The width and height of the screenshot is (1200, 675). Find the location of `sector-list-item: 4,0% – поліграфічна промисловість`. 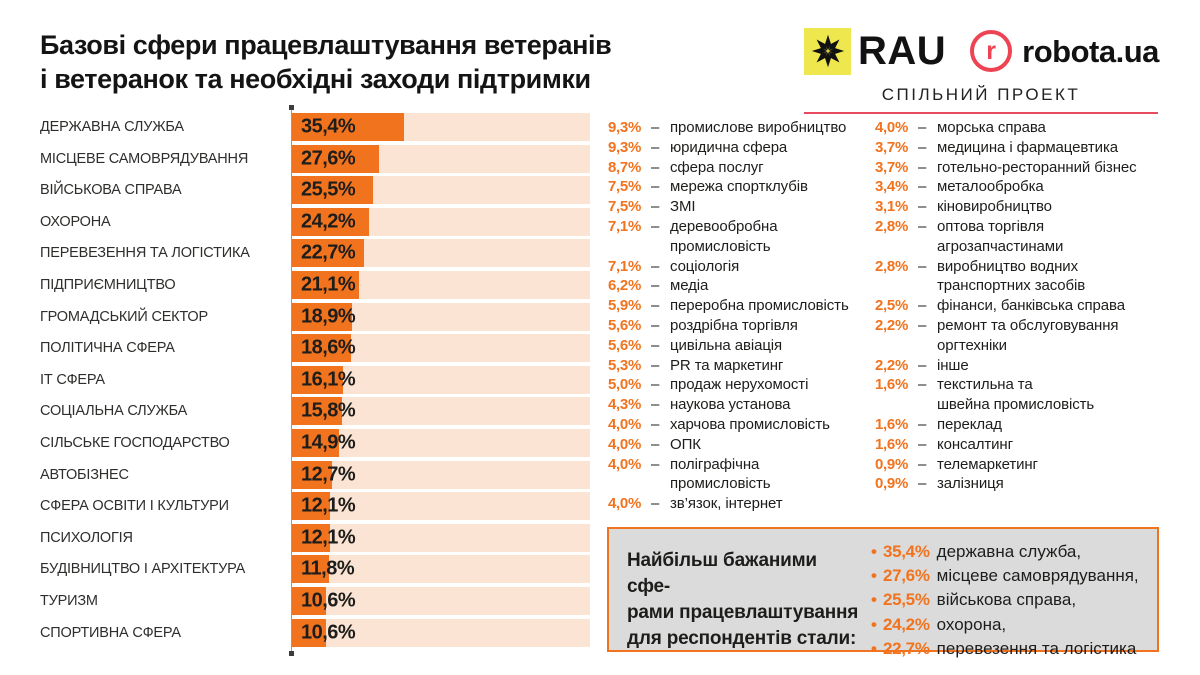

sector-list-item: 4,0% – поліграфічна промисловість is located at coordinates (739, 475).